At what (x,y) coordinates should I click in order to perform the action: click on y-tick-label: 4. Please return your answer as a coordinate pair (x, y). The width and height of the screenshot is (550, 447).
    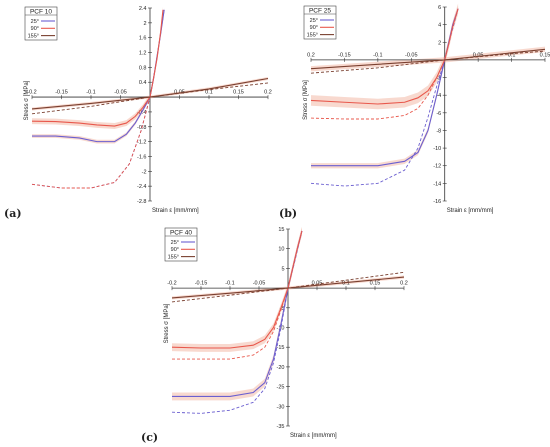
    Looking at the image, I should click on (439, 26).